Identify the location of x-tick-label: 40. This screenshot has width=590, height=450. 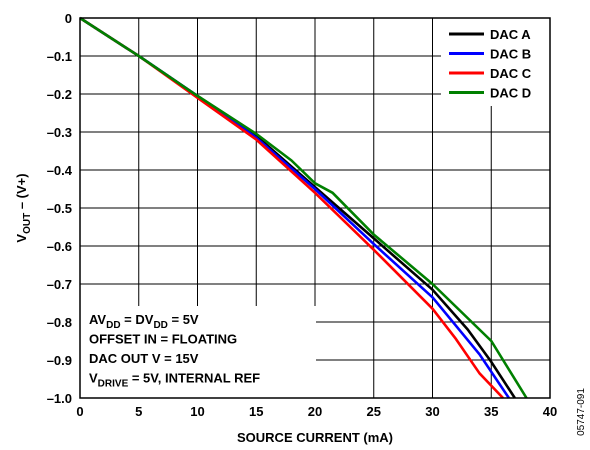
(550, 411).